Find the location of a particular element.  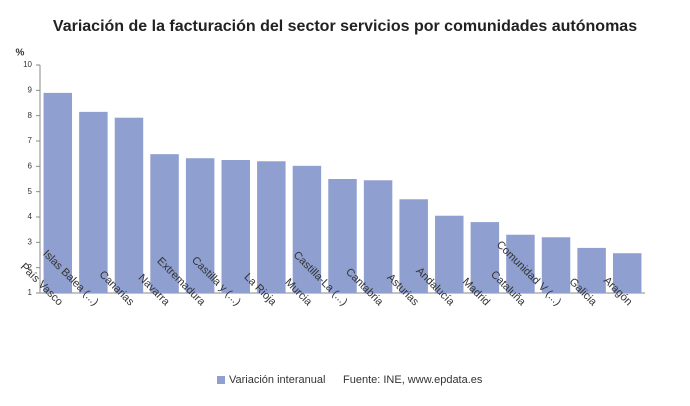

y-tick-label: 9 is located at coordinates (30, 89).